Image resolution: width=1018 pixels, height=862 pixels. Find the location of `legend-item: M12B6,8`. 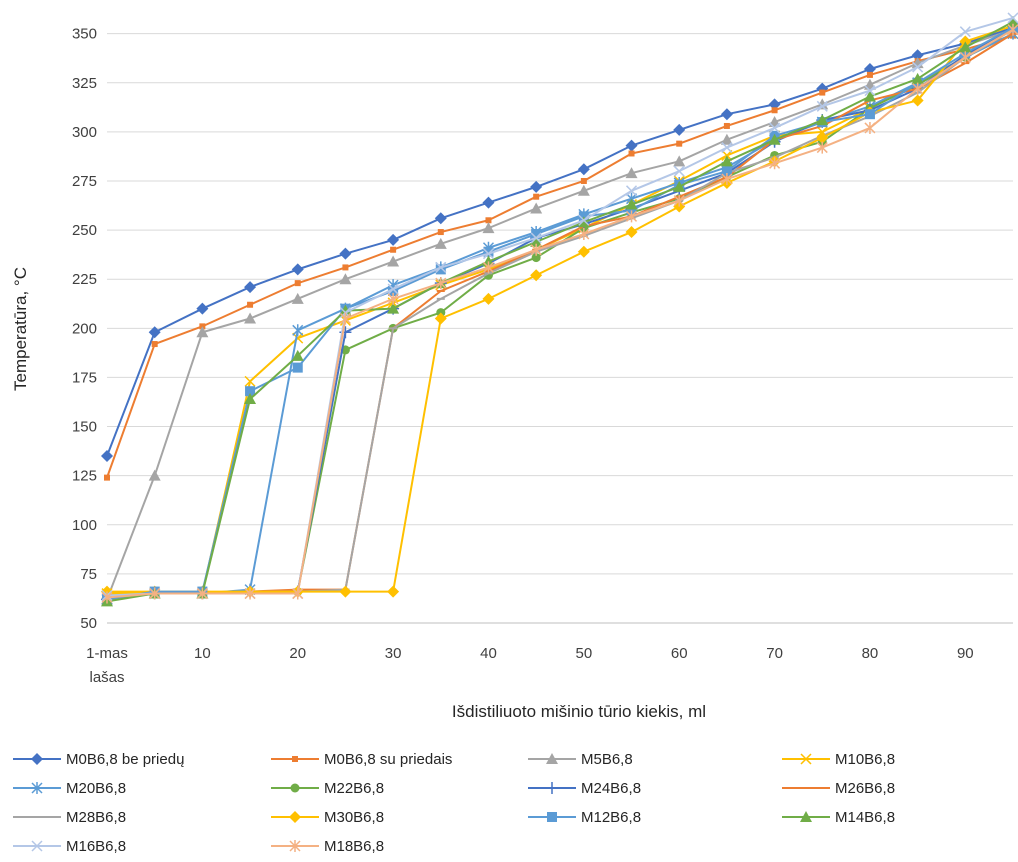

legend-item: M12B6,8 is located at coordinates (584, 817).